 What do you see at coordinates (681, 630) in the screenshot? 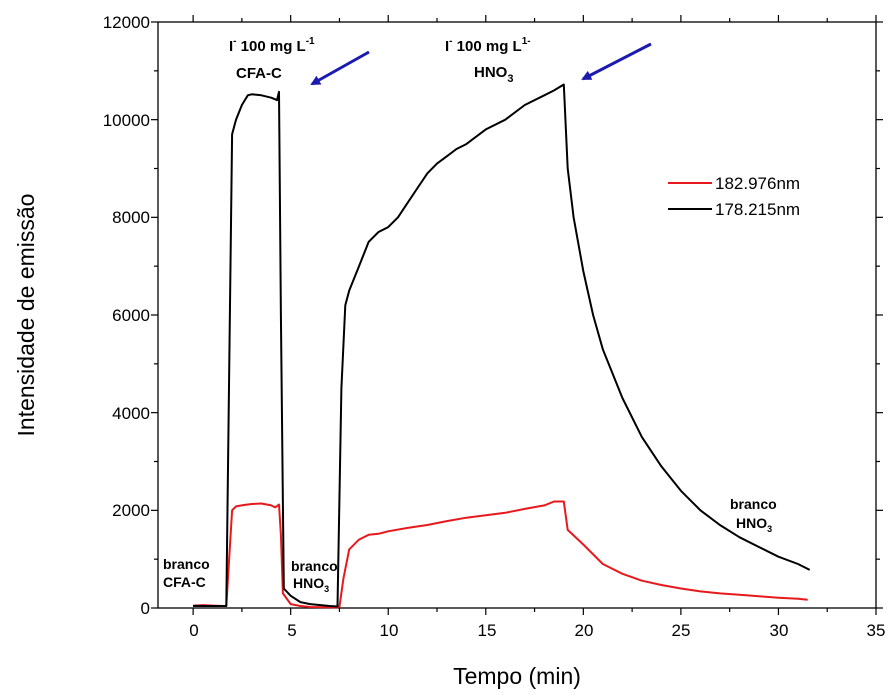
I see `x-tick-label: 25` at bounding box center [681, 630].